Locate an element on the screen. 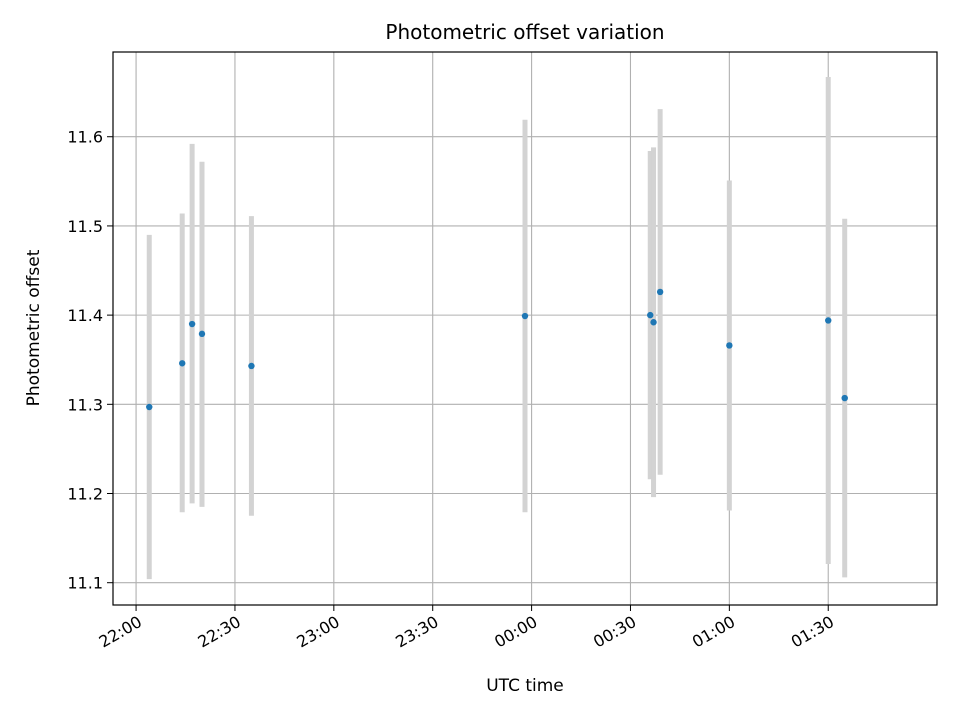 This screenshot has height=720, width=960. y-tick-label: 11.6 is located at coordinates (85, 137).